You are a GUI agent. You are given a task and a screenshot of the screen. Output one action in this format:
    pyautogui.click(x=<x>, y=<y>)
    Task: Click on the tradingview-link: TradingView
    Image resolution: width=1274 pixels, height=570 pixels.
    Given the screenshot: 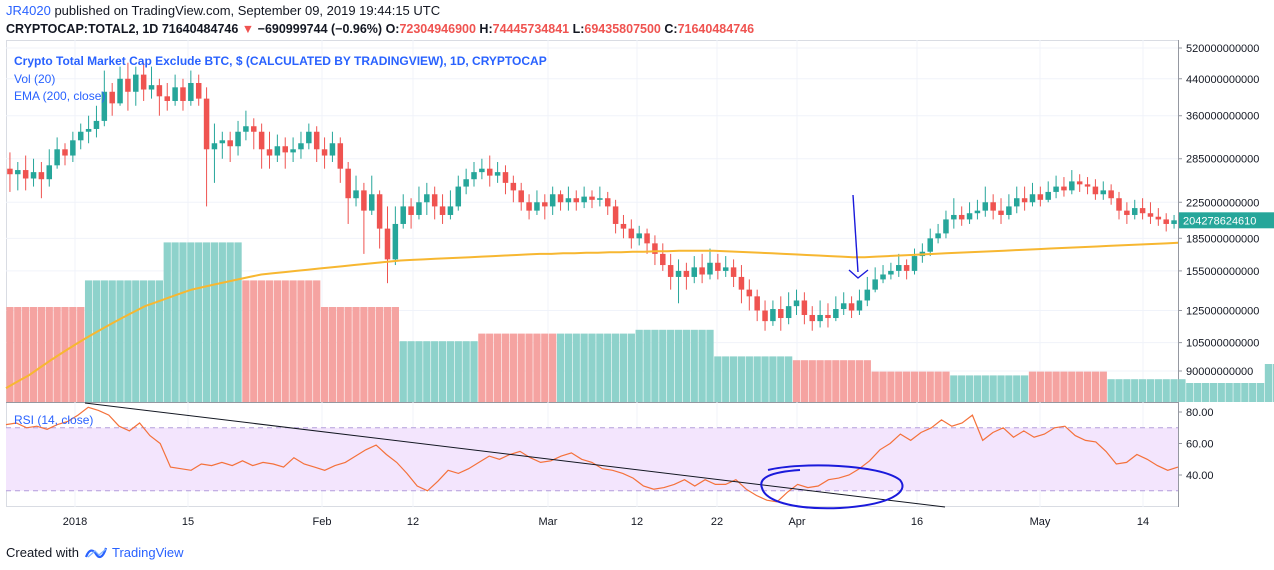 What is the action you would take?
    pyautogui.click(x=148, y=552)
    